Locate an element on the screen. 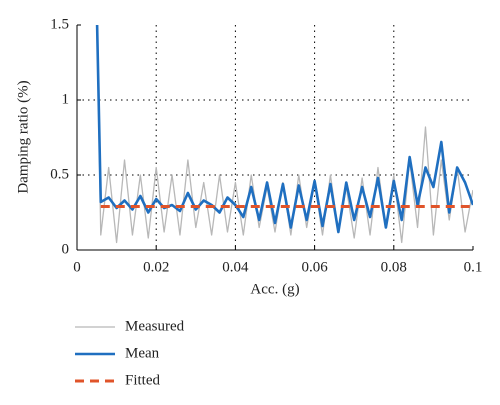 The image size is (500, 405). y-tick-label: 0.5 is located at coordinates (59, 174).